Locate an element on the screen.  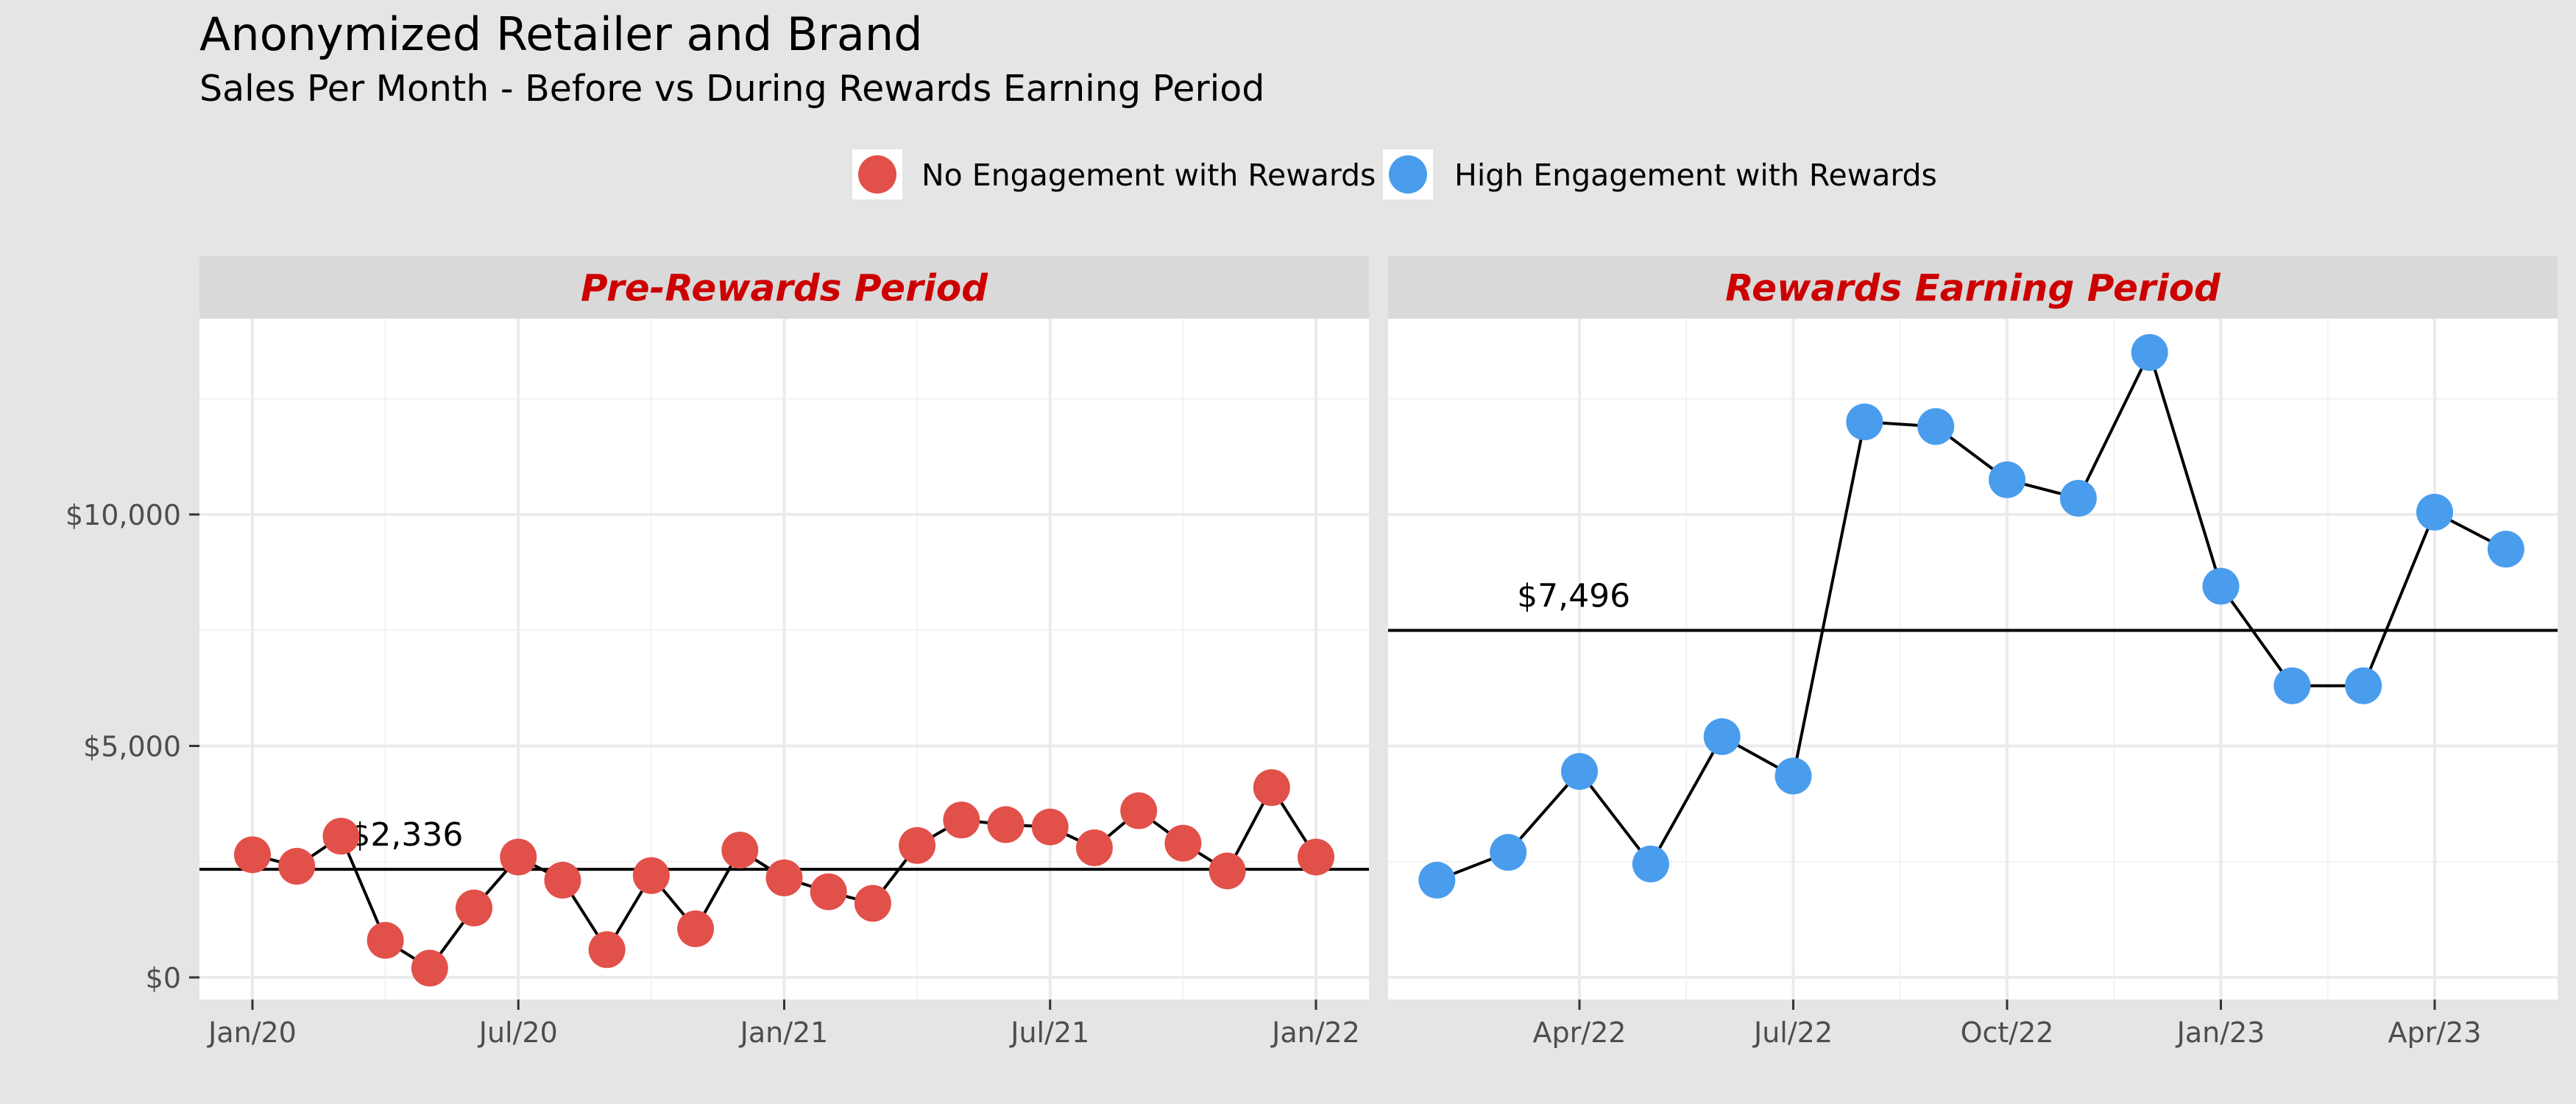
y-tick-label: $10,000 is located at coordinates (124, 515).